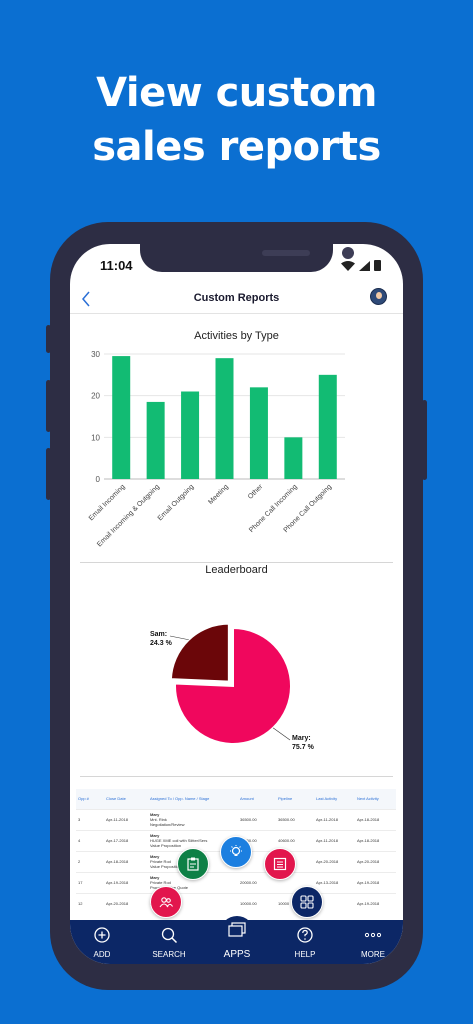 Image resolution: width=473 pixels, height=1024 pixels. I want to click on nav-bar: Custom Reports, so click(236, 299).